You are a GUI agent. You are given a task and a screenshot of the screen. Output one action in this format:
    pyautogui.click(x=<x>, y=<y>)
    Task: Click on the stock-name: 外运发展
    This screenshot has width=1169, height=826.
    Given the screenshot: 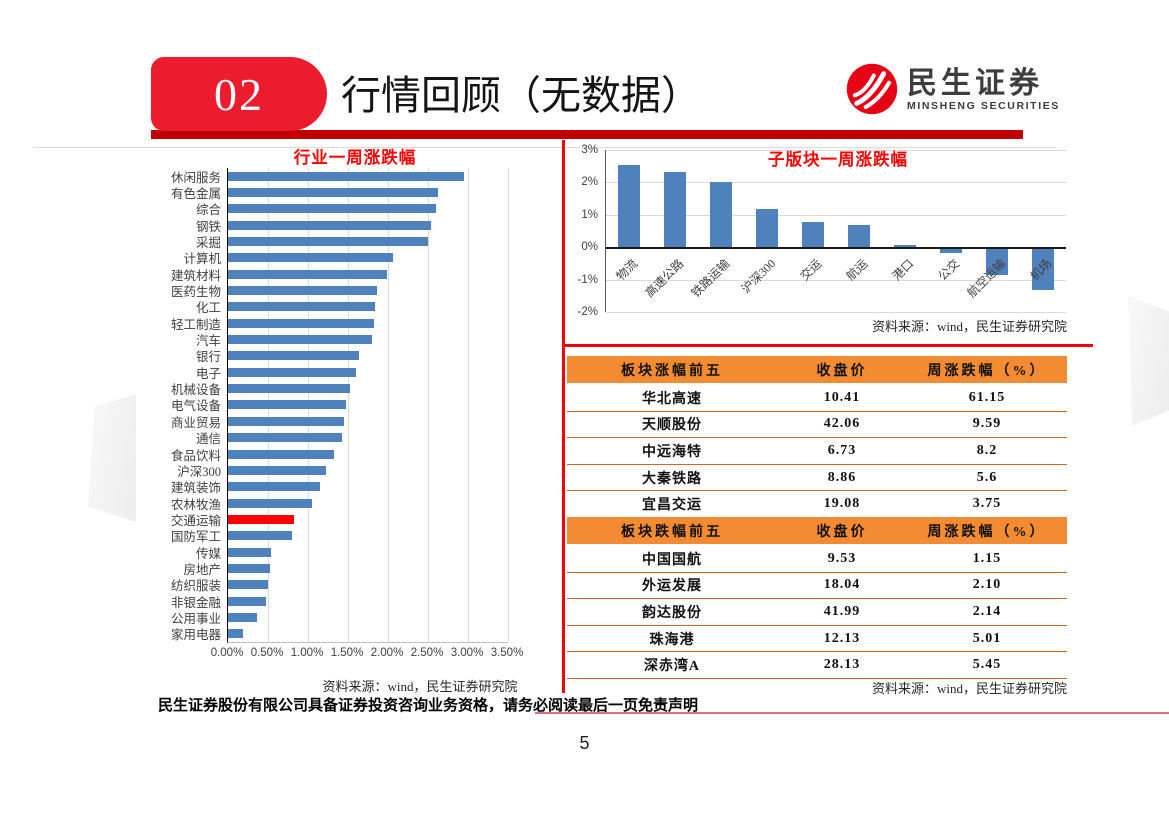 What is the action you would take?
    pyautogui.click(x=672, y=587)
    